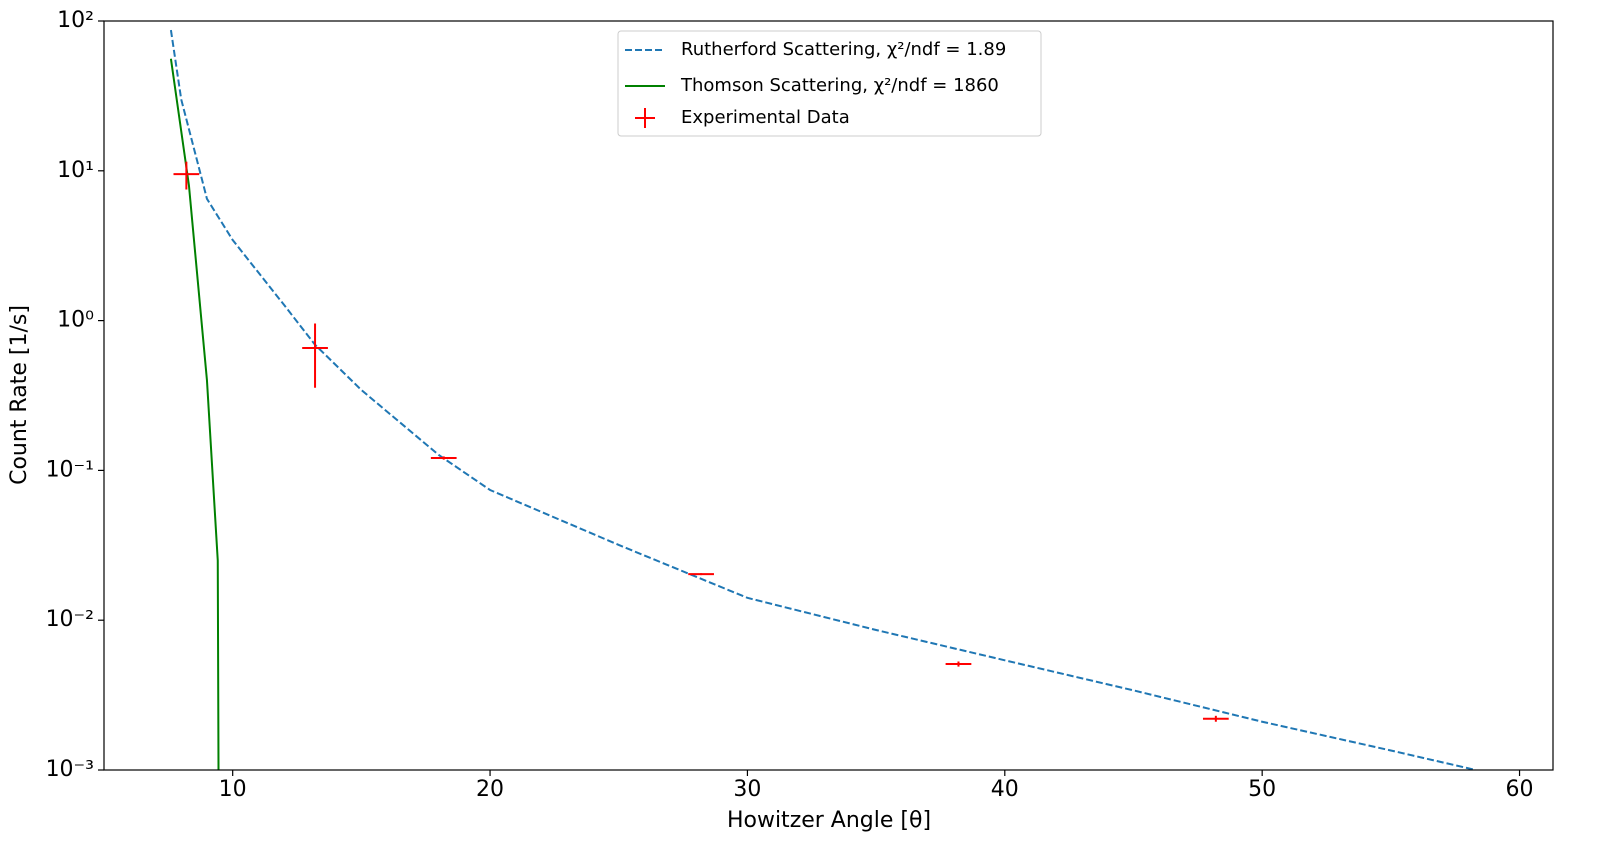 Image resolution: width=1600 pixels, height=866 pixels. Describe the element at coordinates (839, 85) in the screenshot. I see `legend-label: Thomson Scattering, χ²/ndf = 1860` at that location.